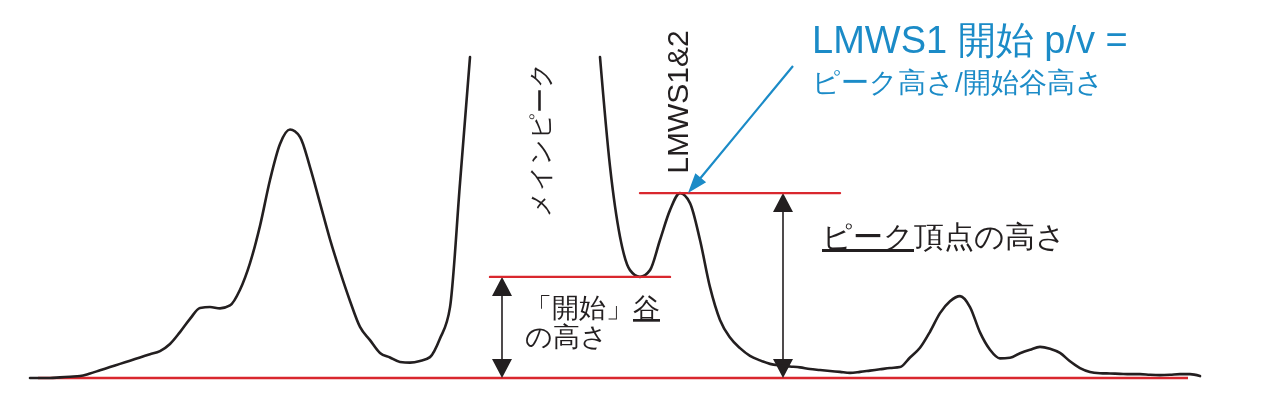 This screenshot has width=1280, height=416. I want to click on annotation: ピーク頂点の高さ, so click(944, 236).